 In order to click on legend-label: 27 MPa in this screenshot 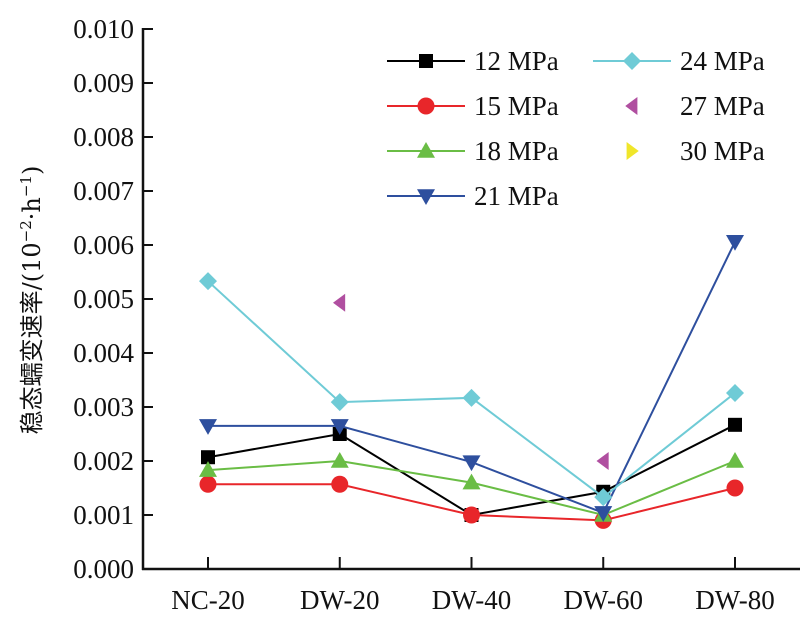, I will do `click(722, 106)`.